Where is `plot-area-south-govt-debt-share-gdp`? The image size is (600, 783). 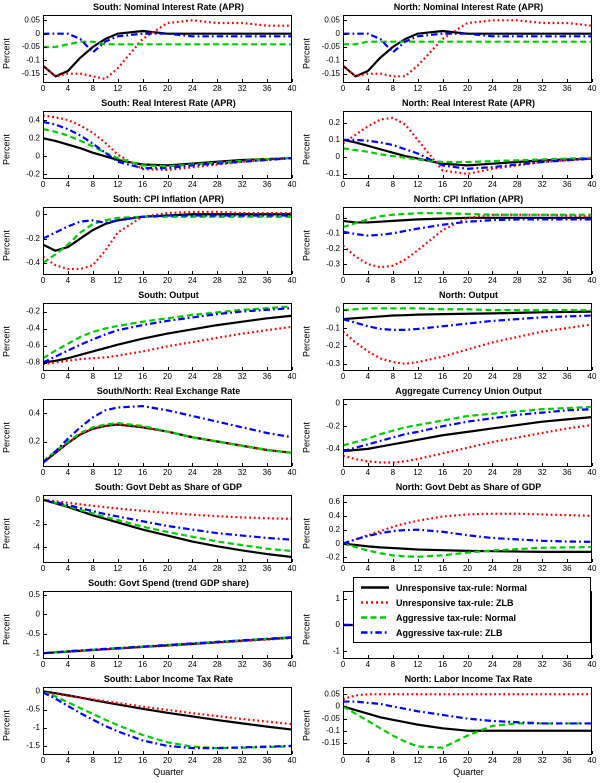 plot-area-south-govt-debt-share-gdp is located at coordinates (155, 533).